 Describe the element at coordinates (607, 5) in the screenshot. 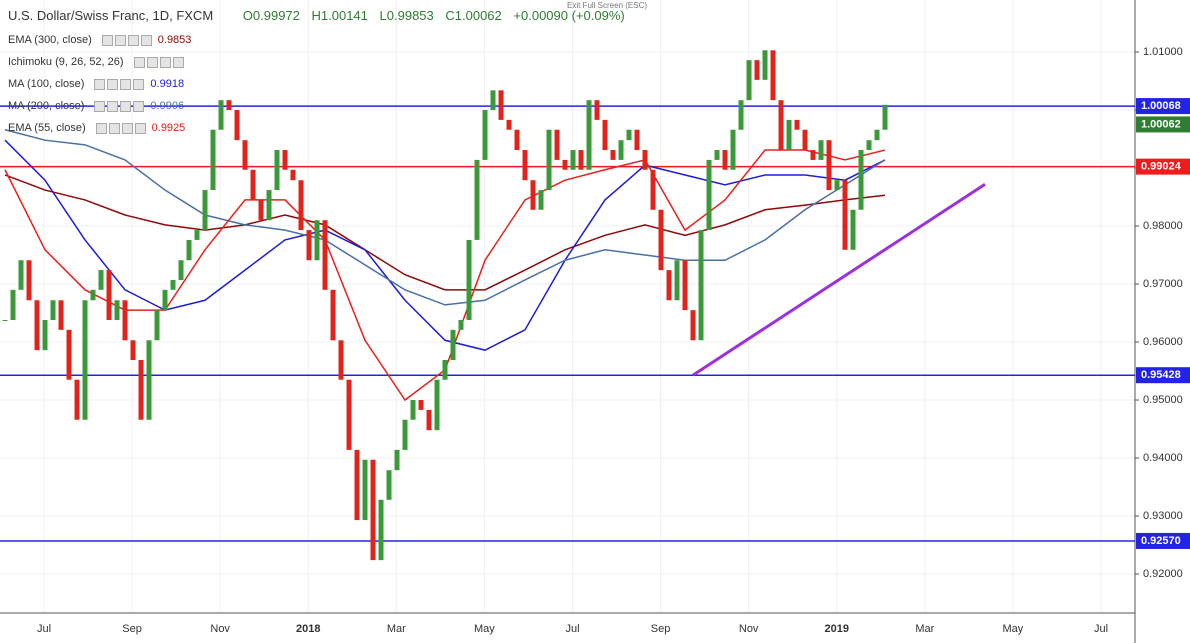

I see `exit-hint: Exit Full Screen (ESC)` at that location.